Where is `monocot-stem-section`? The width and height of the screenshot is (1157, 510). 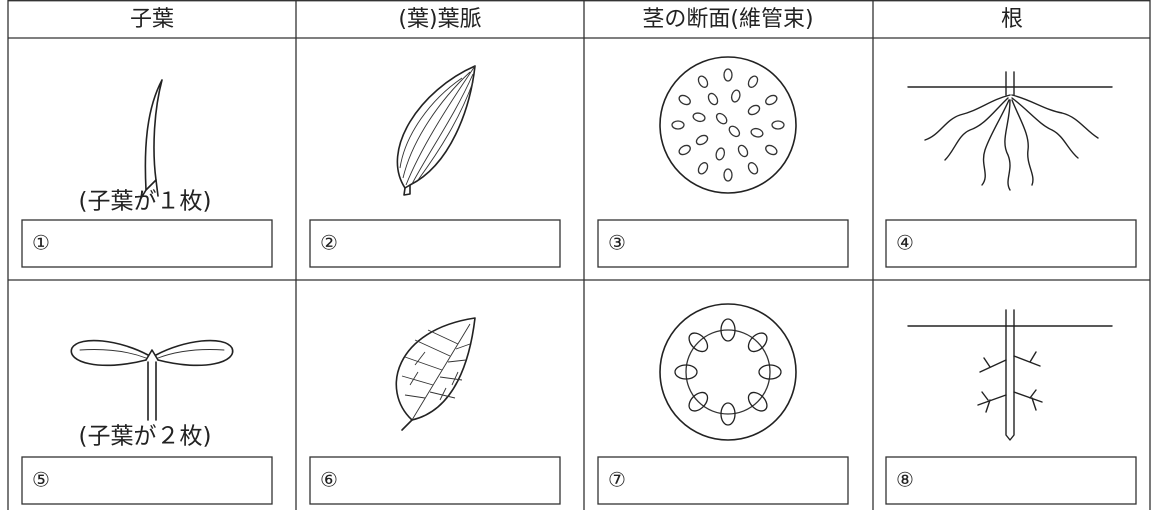 monocot-stem-section is located at coordinates (728, 125).